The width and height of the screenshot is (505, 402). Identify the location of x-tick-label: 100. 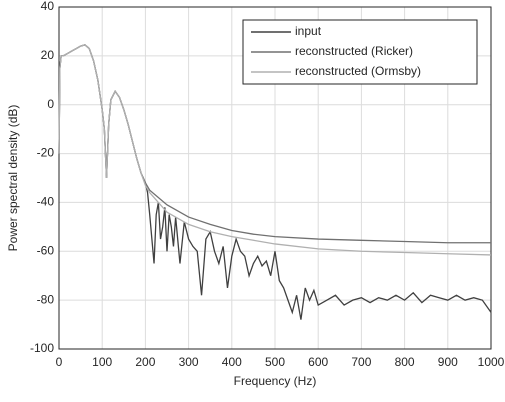
(102, 362).